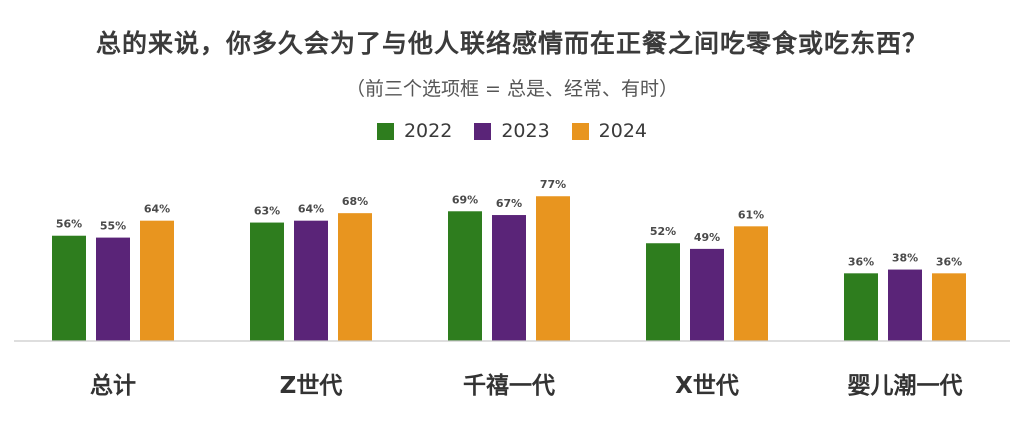 The width and height of the screenshot is (1024, 423). Describe the element at coordinates (580, 131) in the screenshot. I see `legend-swatch-2024` at that location.